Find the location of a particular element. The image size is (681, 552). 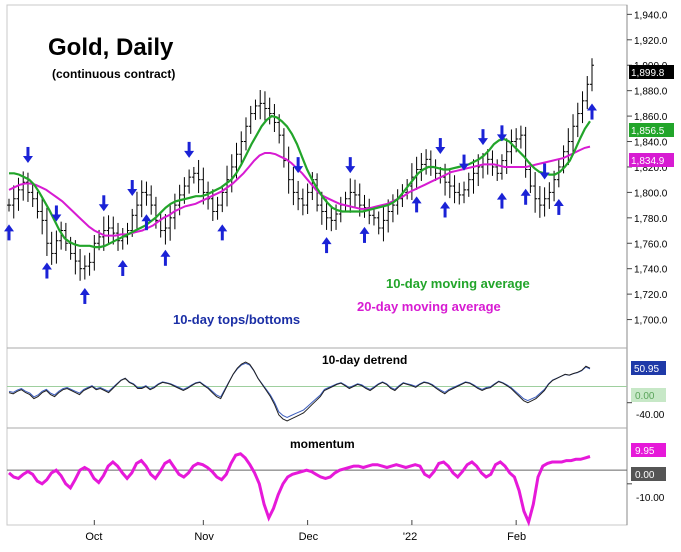

ma10-last-value: 1,856.5 is located at coordinates (648, 131).